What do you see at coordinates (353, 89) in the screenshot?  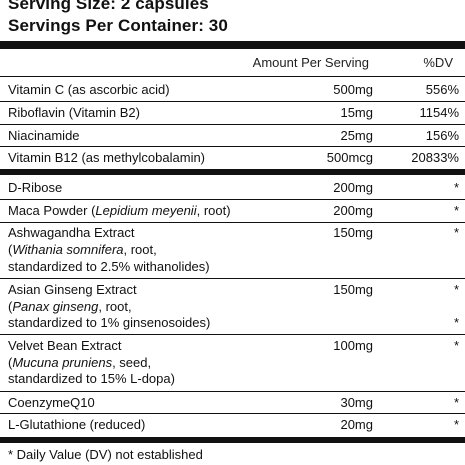 I see `nutrient-amount: 500mg` at bounding box center [353, 89].